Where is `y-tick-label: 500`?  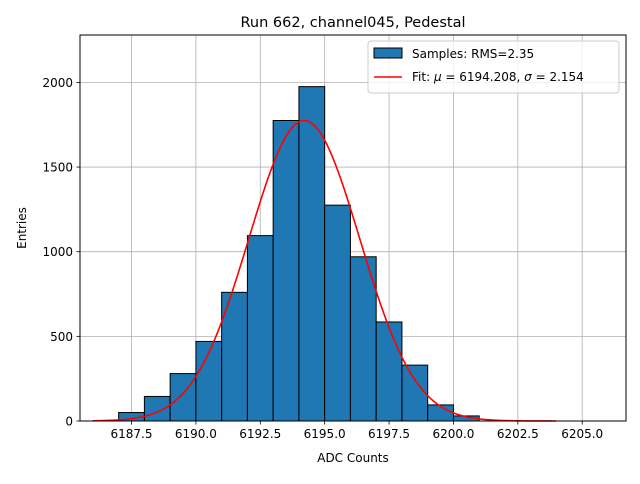
y-tick-label: 500 is located at coordinates (61, 337).